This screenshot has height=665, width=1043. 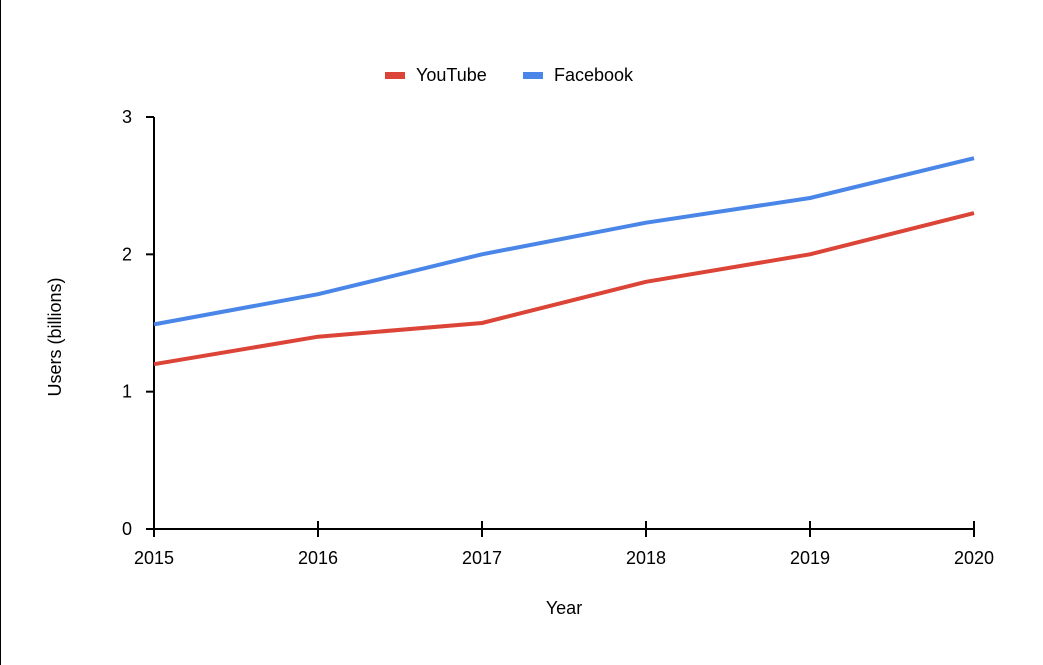 What do you see at coordinates (127, 254) in the screenshot?
I see `y-tick-label: 2` at bounding box center [127, 254].